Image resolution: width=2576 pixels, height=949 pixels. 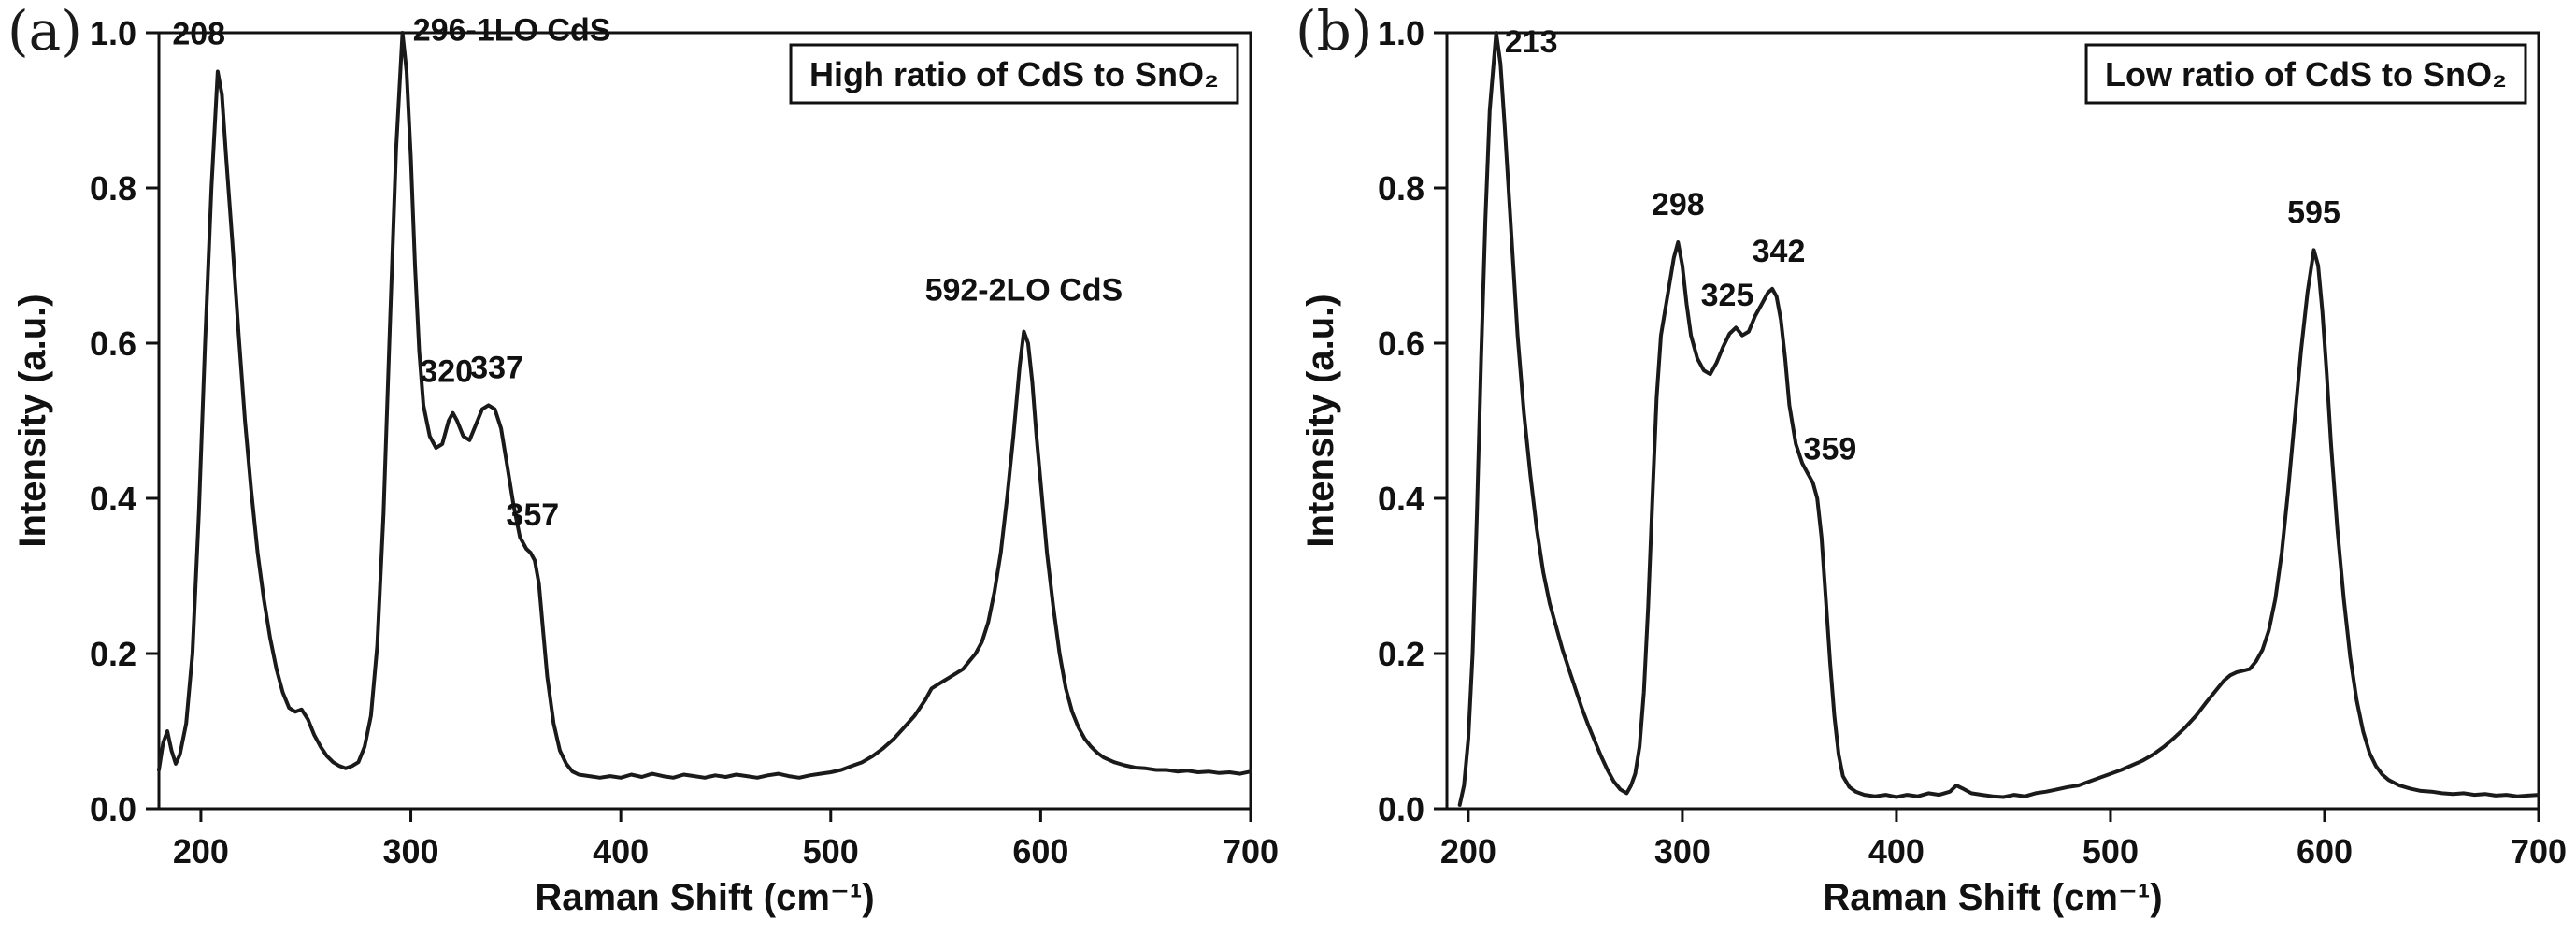 I want to click on peak-annotation: 320, so click(x=446, y=372).